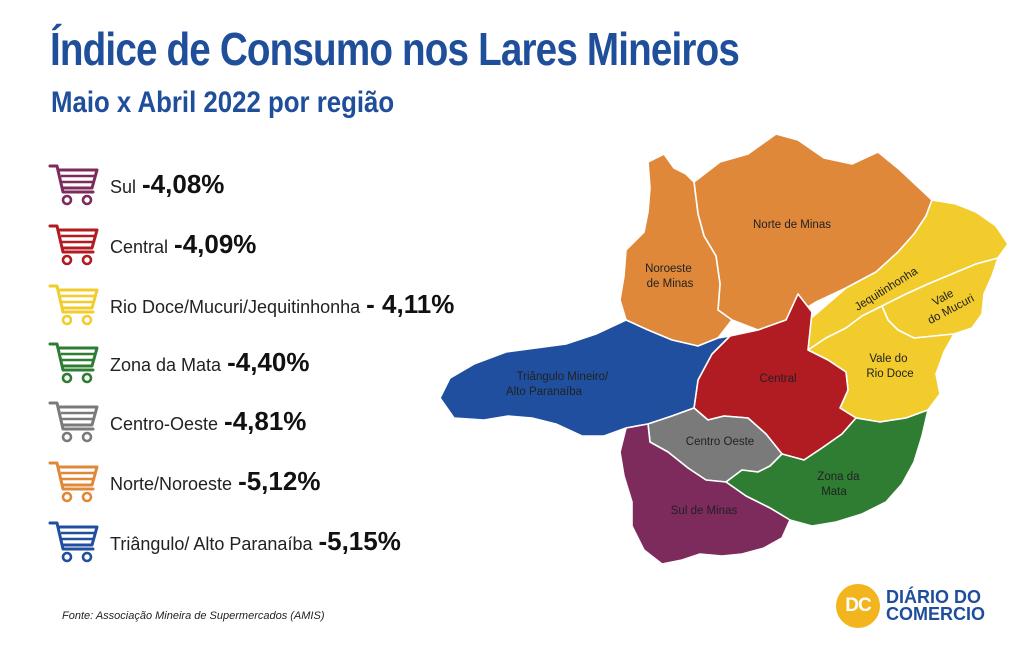 The height and width of the screenshot is (656, 1024). I want to click on region-triangulo-mineiro, so click(585, 378).